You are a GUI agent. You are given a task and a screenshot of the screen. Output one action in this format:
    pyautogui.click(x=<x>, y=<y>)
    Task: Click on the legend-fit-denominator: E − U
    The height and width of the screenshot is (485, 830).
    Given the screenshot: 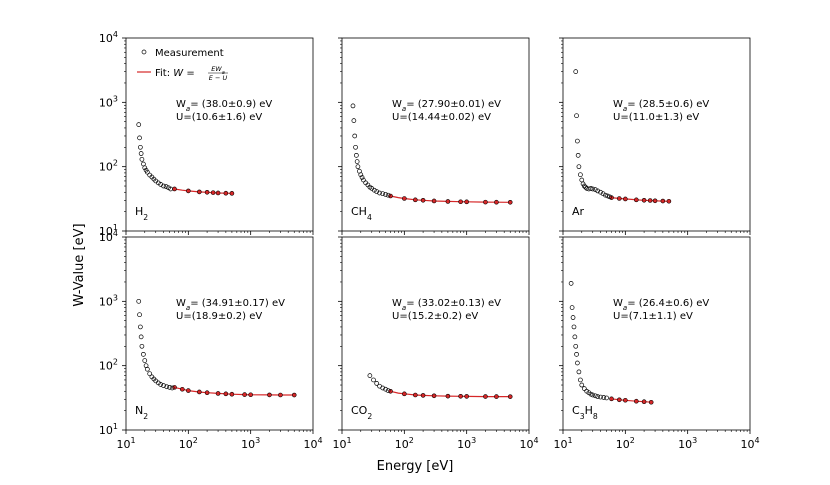 What is the action you would take?
    pyautogui.click(x=218, y=78)
    